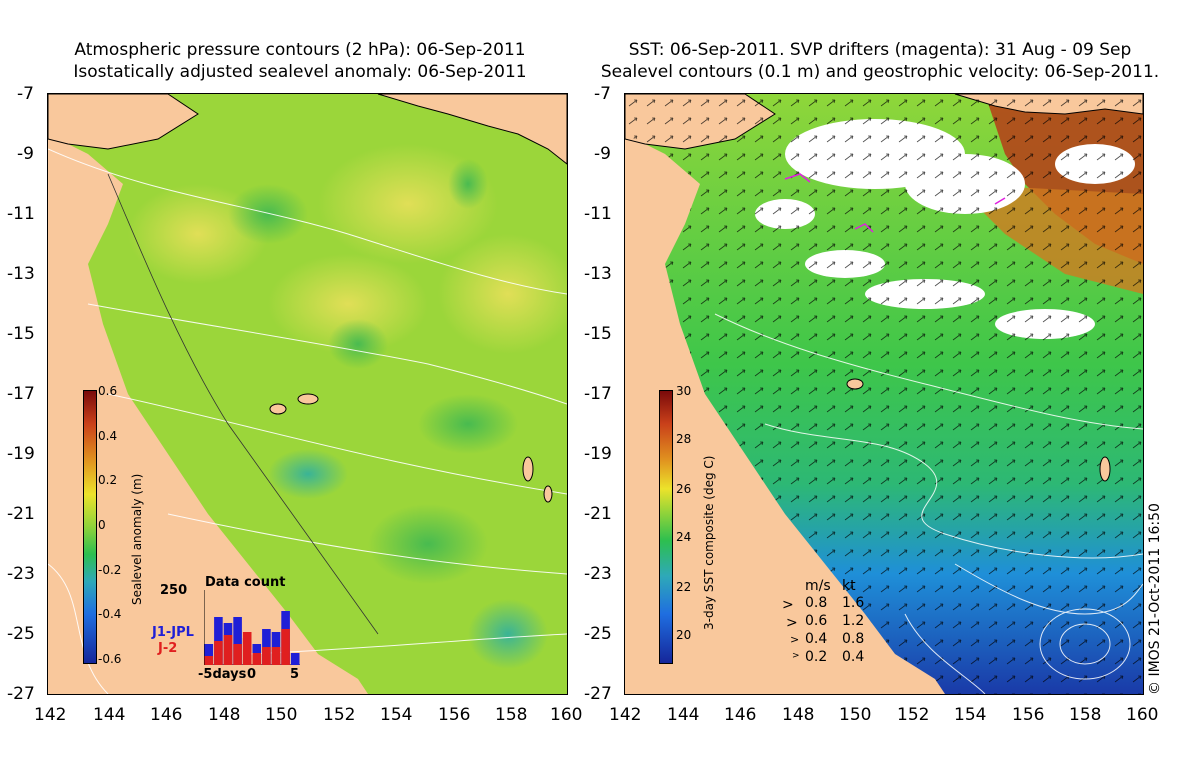 Image resolution: width=1200 pixels, height=780 pixels. Describe the element at coordinates (21, 694) in the screenshot. I see `left-lat-tick: -27` at that location.